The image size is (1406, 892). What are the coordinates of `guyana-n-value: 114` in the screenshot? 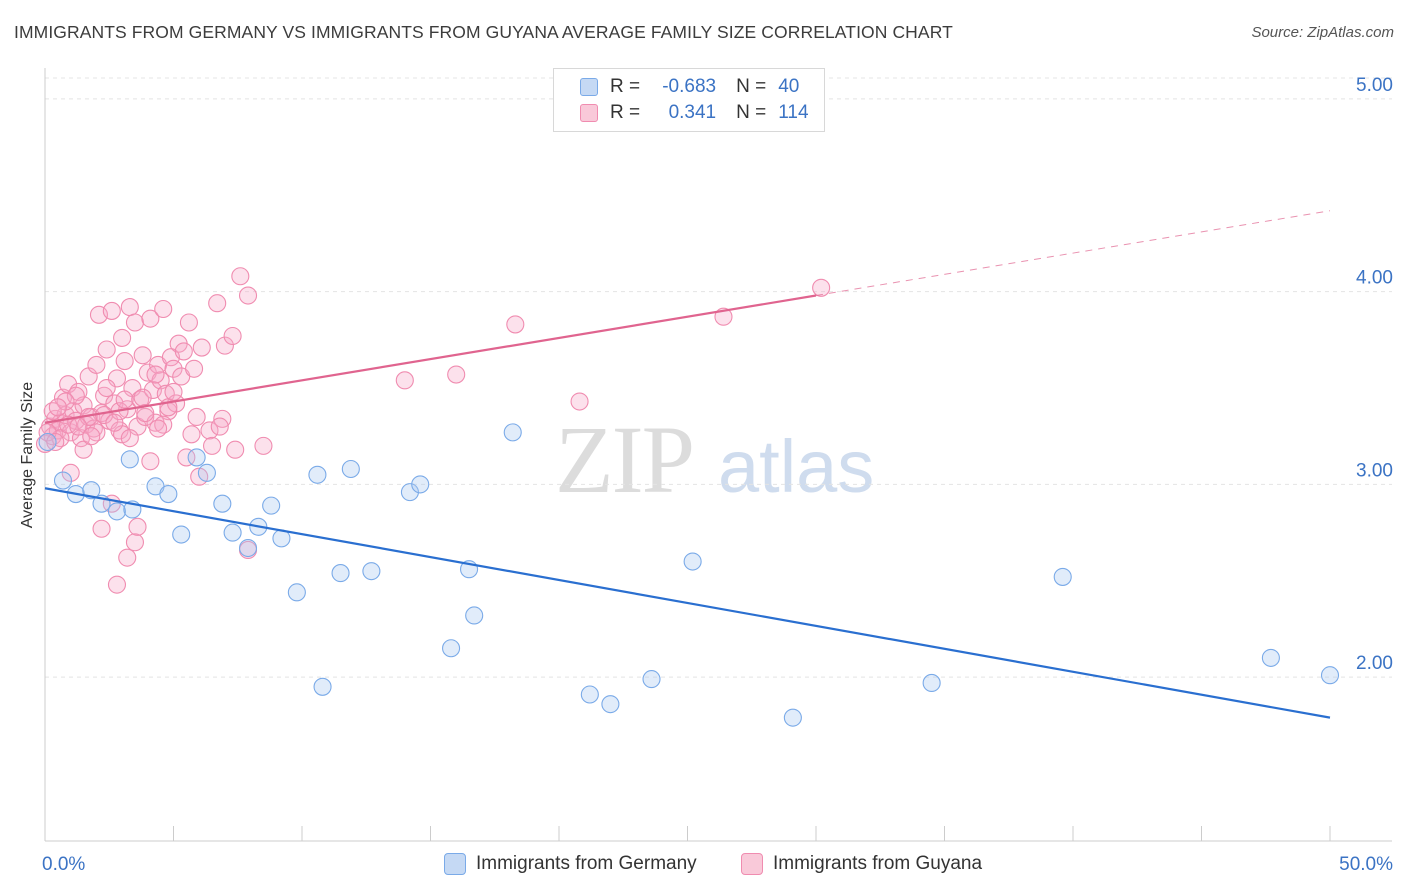 It's located at (793, 112).